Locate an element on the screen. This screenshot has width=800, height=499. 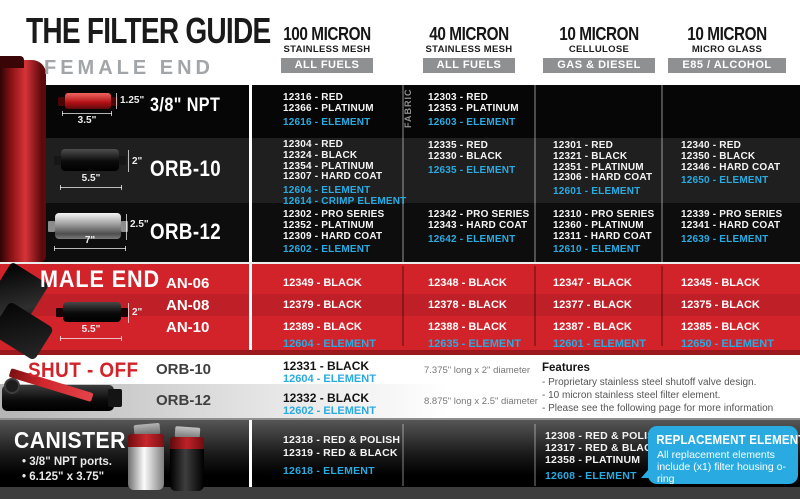
part-list: 12339 - PRO SERIES 12341 - HARD COAT is located at coordinates (732, 220).